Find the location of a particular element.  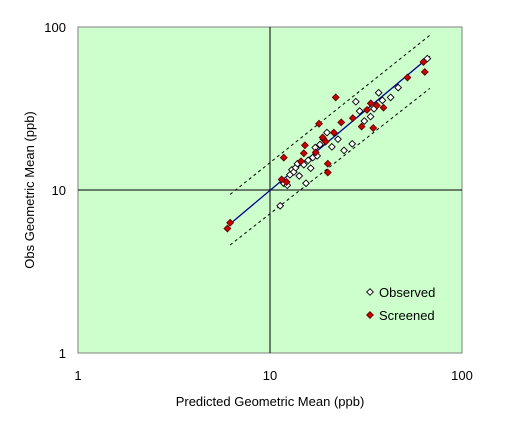

confidence-band-upper is located at coordinates (330, 114).